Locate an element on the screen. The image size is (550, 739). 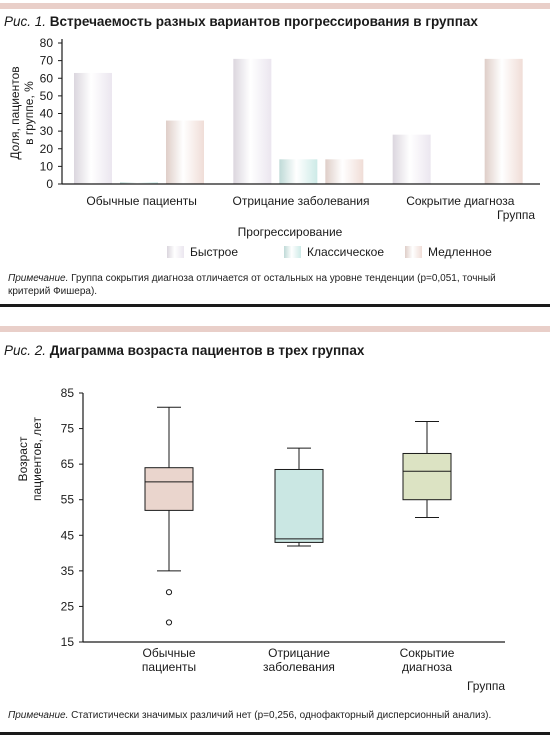
y-tick-label: 0 is located at coordinates (49, 184).